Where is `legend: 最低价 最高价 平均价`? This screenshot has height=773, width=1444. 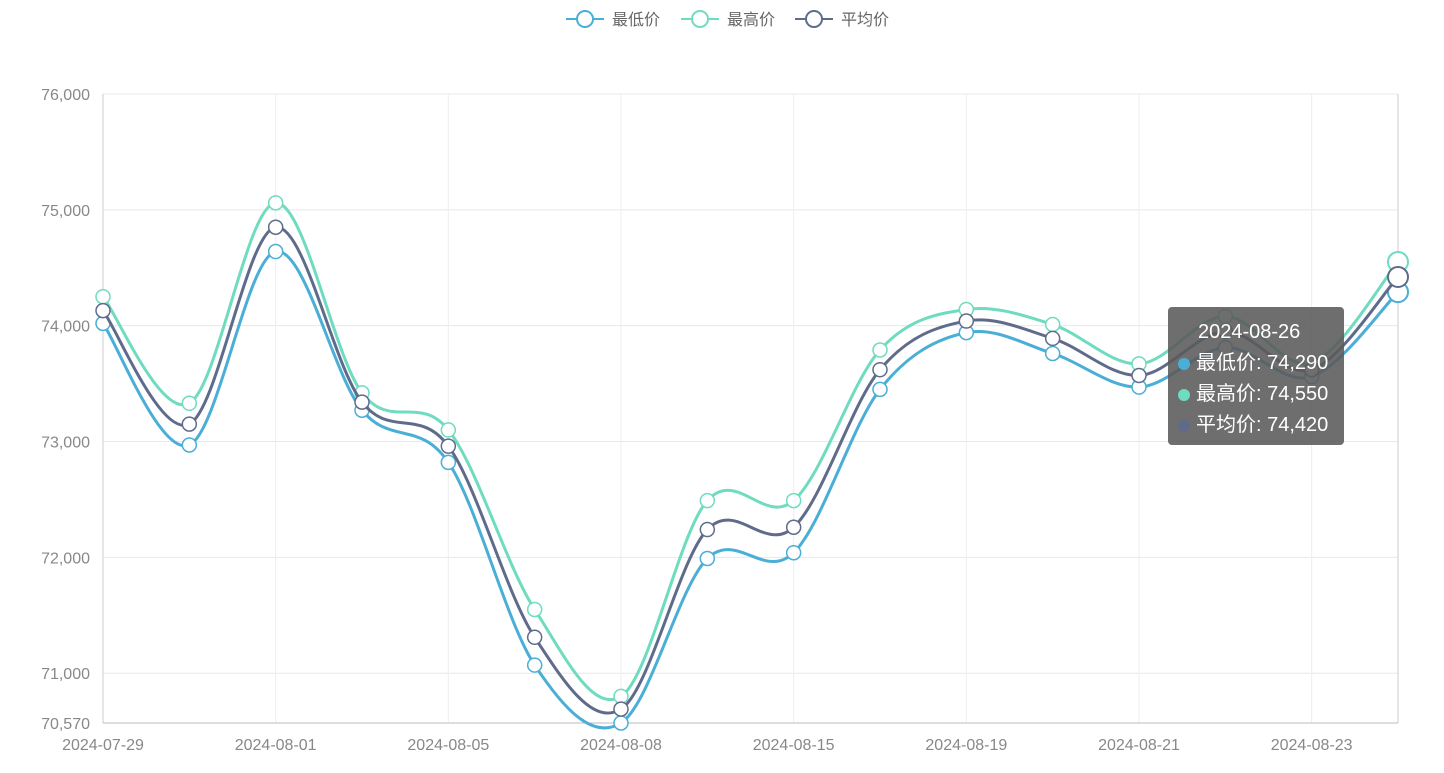
legend: 最低价 最高价 平均价 is located at coordinates (727, 19).